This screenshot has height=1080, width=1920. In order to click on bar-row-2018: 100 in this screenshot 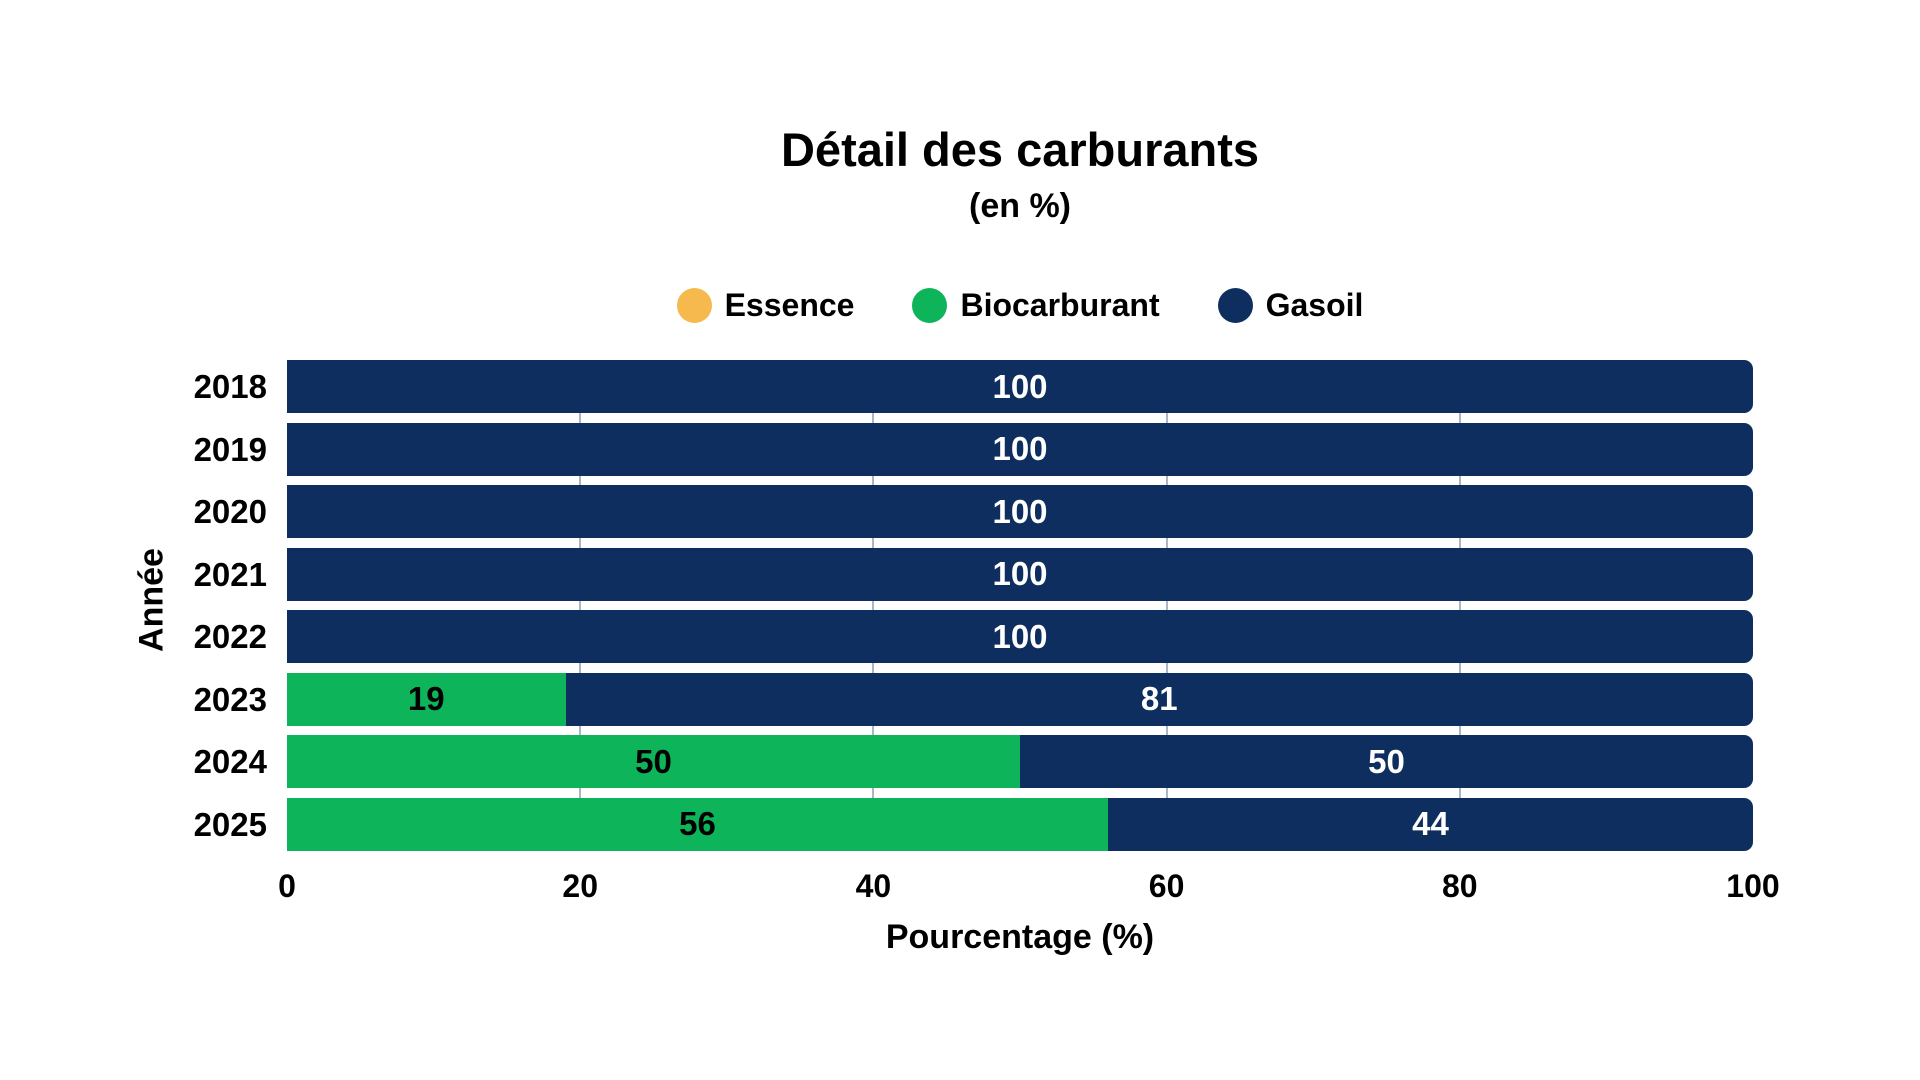, I will do `click(1020, 386)`.